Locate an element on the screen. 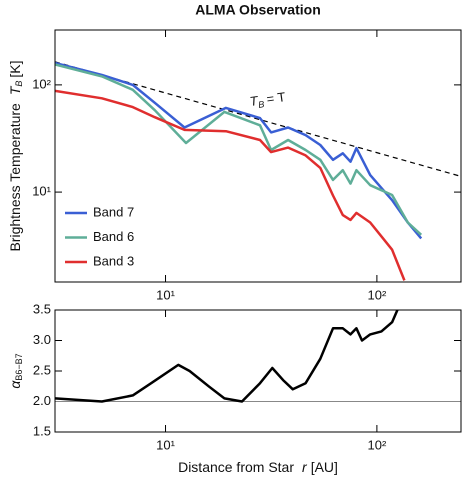  y-label-unit: [K] is located at coordinates (15, 68).